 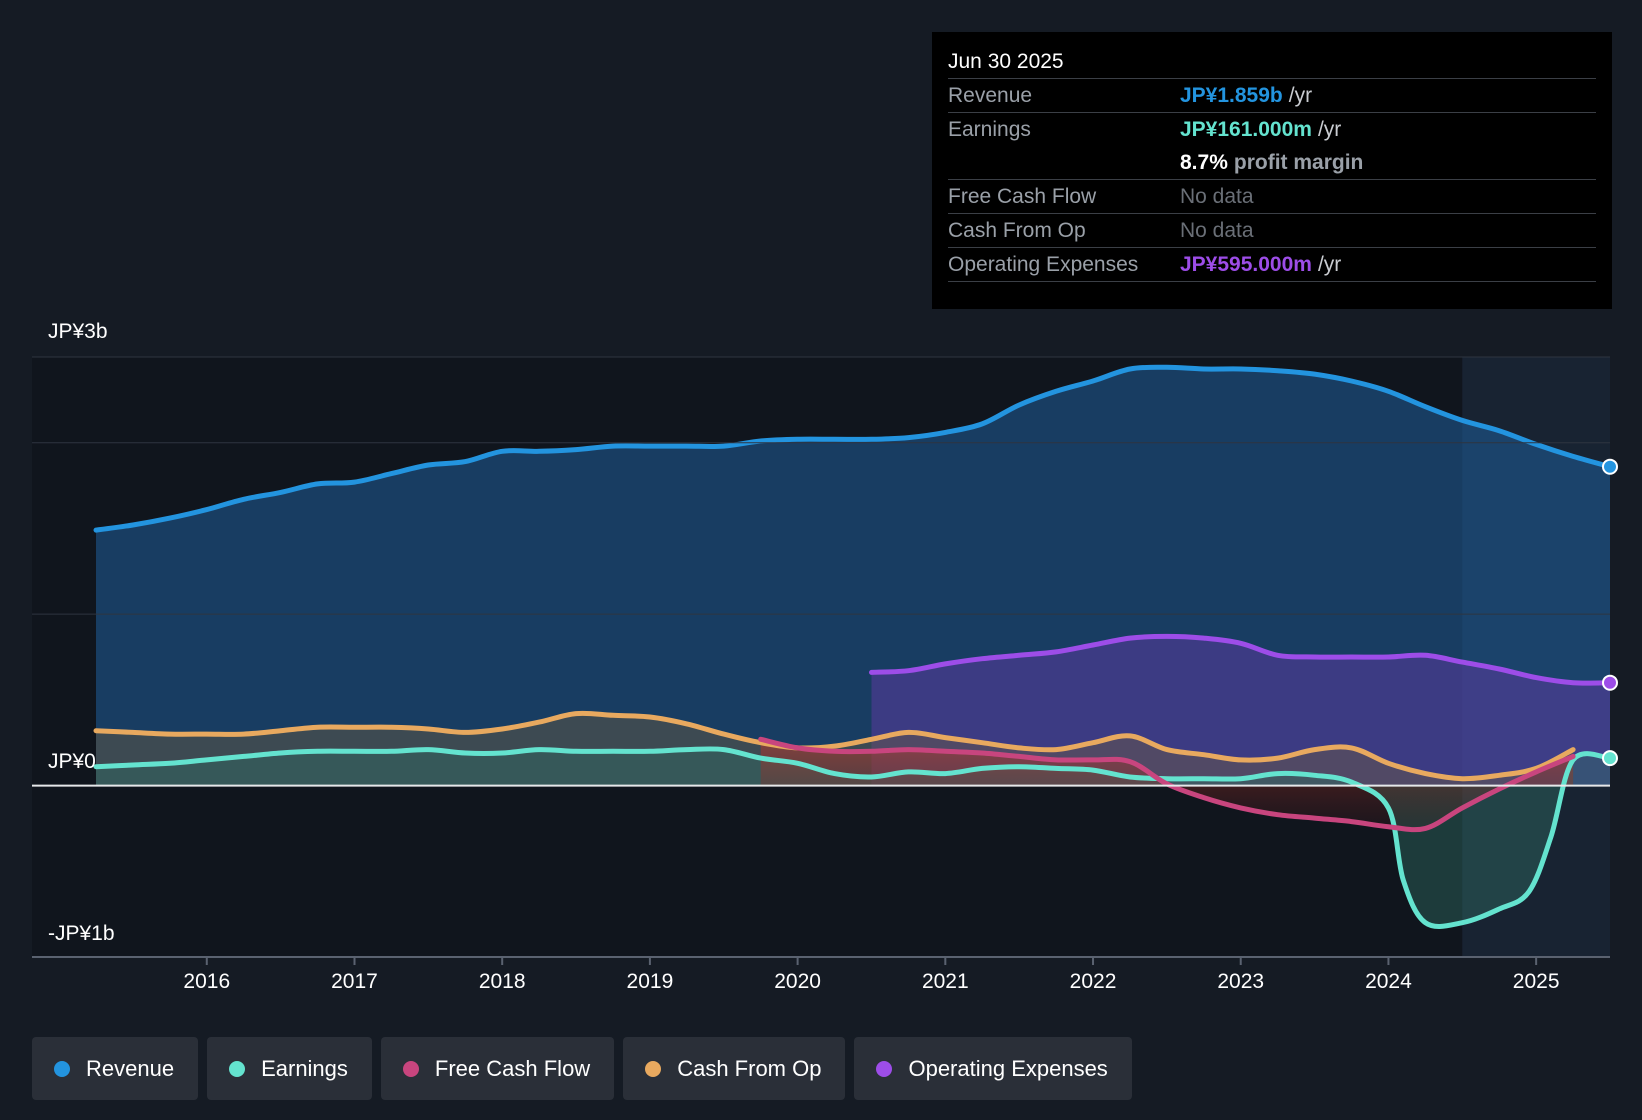 I want to click on tooltip-margin-pct: 8.7%, so click(x=1204, y=162).